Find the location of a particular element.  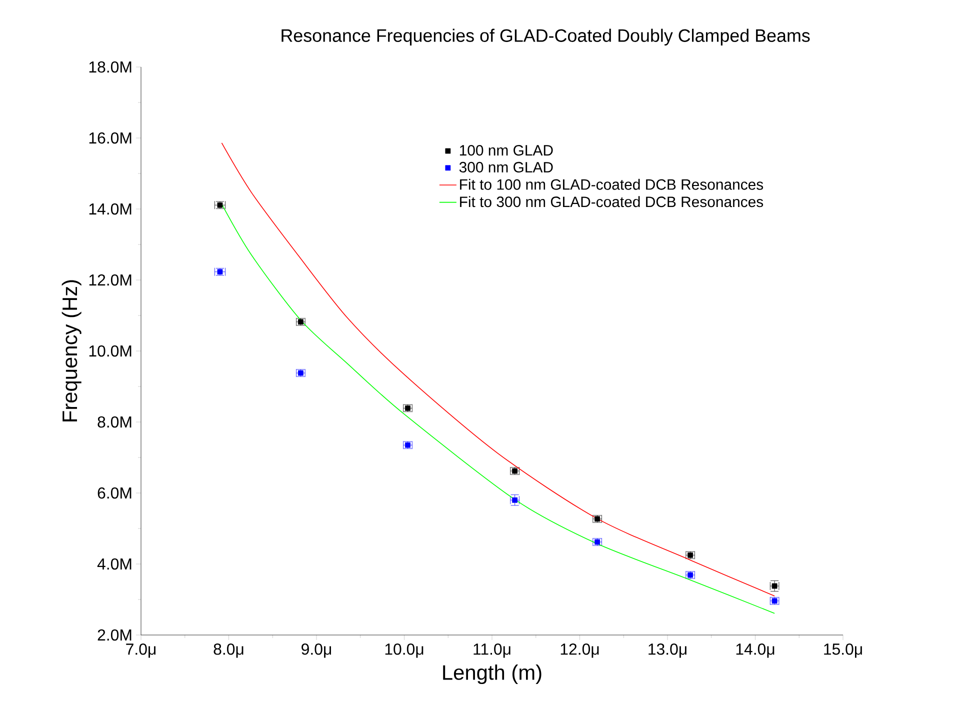

x-tick-label: 12.0μ is located at coordinates (579, 651).